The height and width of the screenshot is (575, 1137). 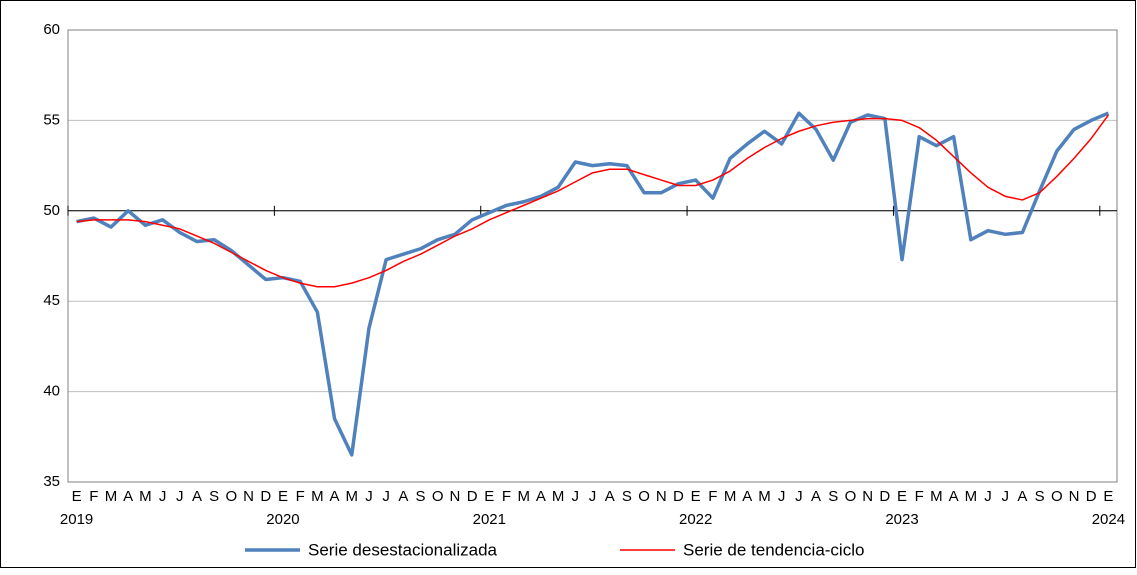 I want to click on year-label: 2021, so click(x=489, y=519).